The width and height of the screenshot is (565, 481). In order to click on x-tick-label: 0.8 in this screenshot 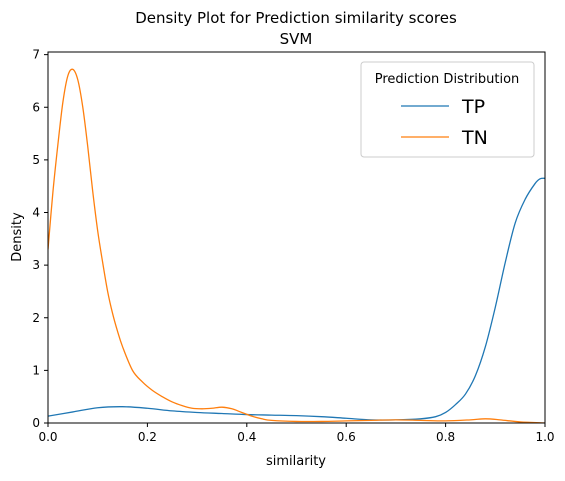, I will do `click(445, 437)`.